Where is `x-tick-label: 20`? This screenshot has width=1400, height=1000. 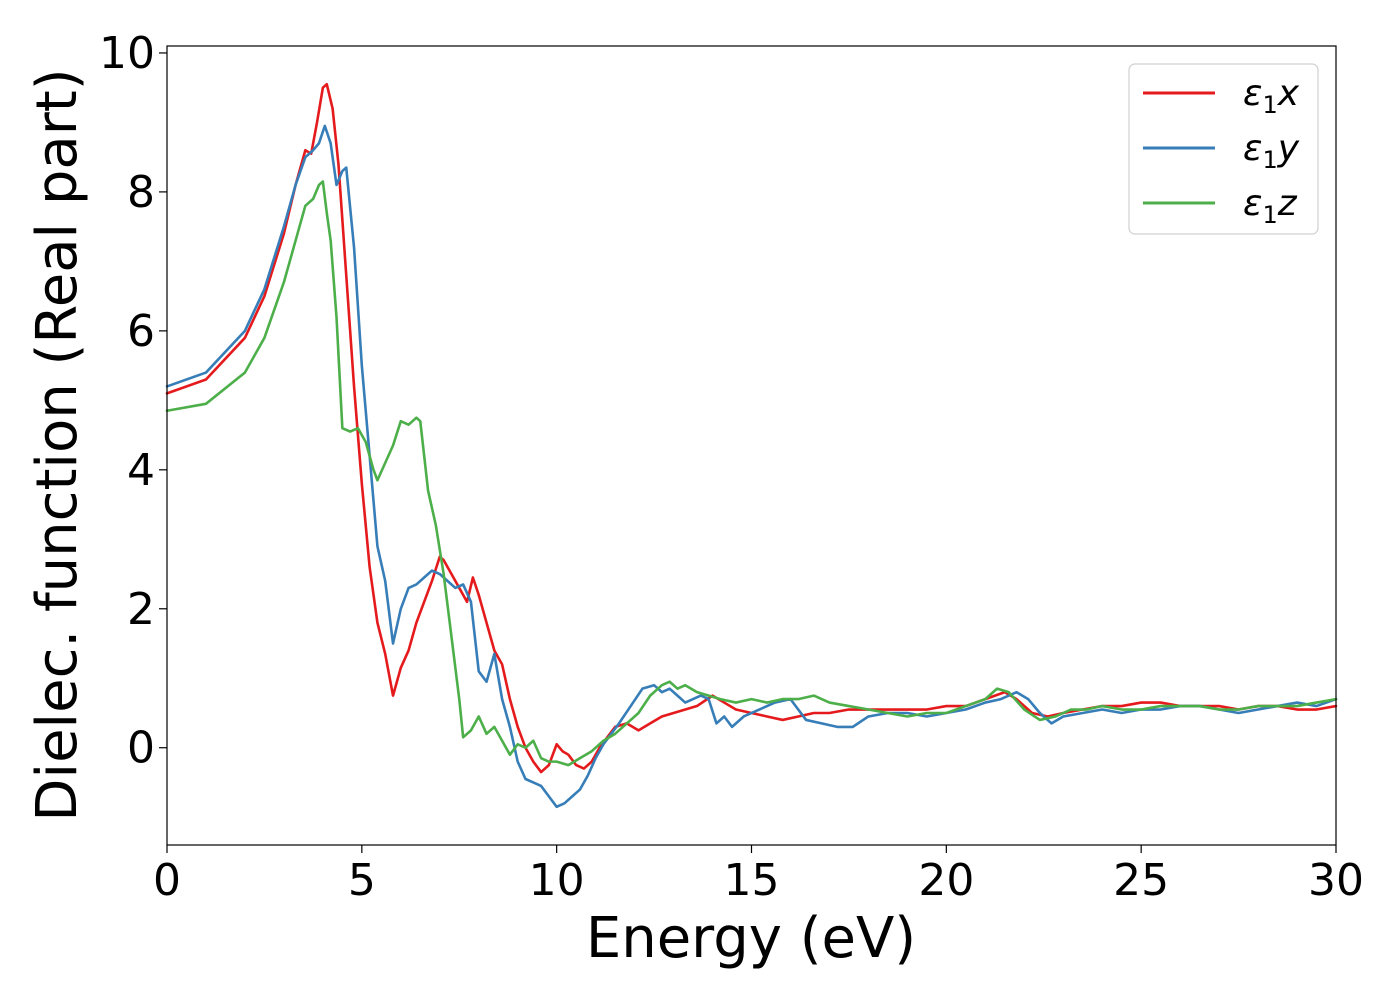 x-tick-label: 20 is located at coordinates (946, 880).